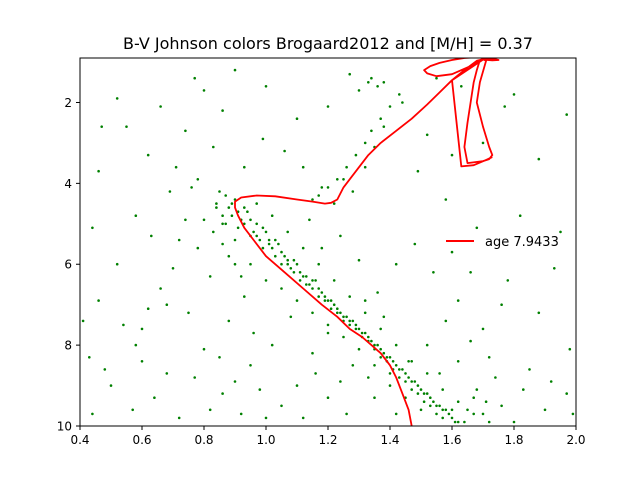 This screenshot has width=640, height=484. Describe the element at coordinates (68, 265) in the screenshot. I see `y-axis: 2 4 6 8 10` at that location.